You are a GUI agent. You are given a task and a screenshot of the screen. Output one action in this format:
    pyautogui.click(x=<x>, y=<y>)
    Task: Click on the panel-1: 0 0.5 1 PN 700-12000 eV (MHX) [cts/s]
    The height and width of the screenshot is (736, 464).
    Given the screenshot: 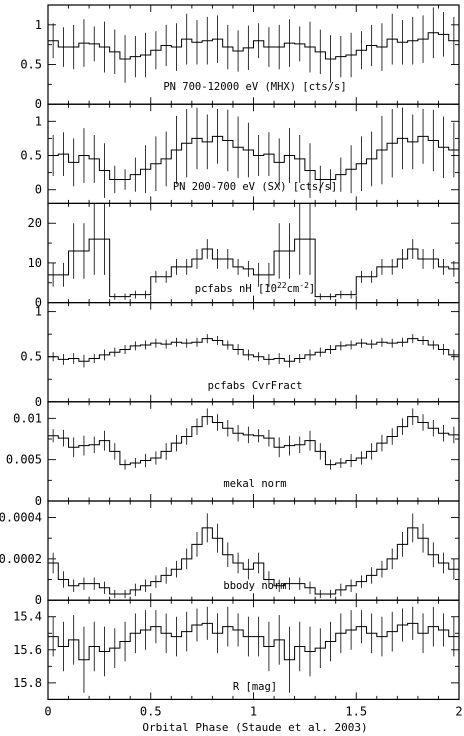 What is the action you would take?
    pyautogui.click(x=240, y=57)
    